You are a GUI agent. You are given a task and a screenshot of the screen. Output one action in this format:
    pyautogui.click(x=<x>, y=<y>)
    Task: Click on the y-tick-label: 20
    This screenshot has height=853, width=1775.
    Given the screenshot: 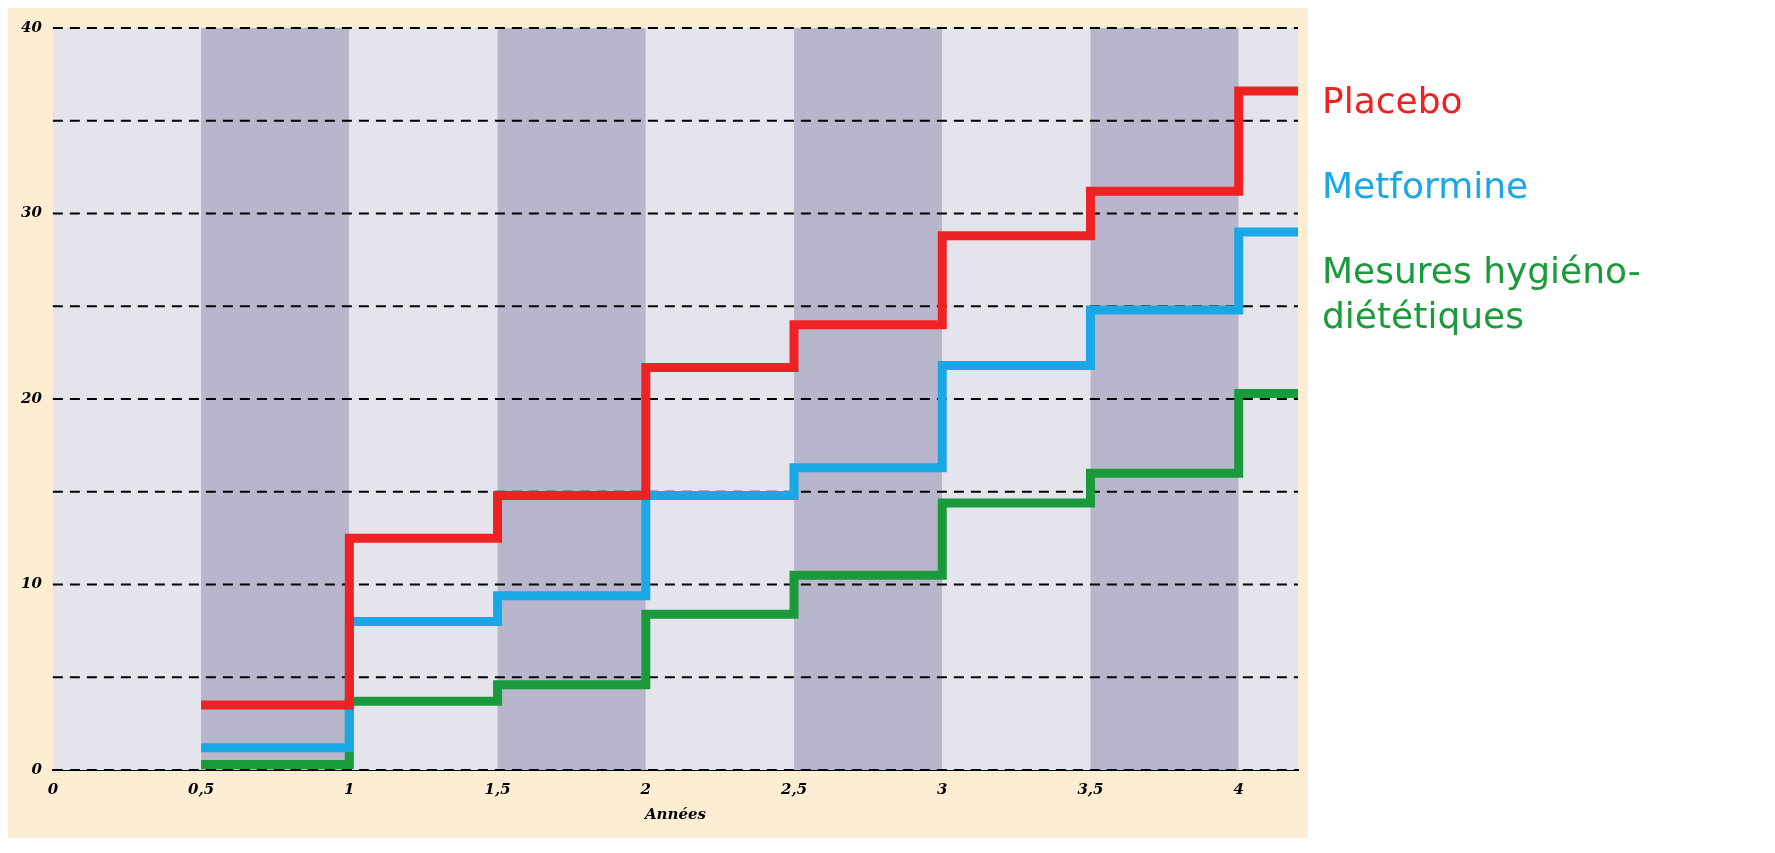 What is the action you would take?
    pyautogui.click(x=31, y=397)
    